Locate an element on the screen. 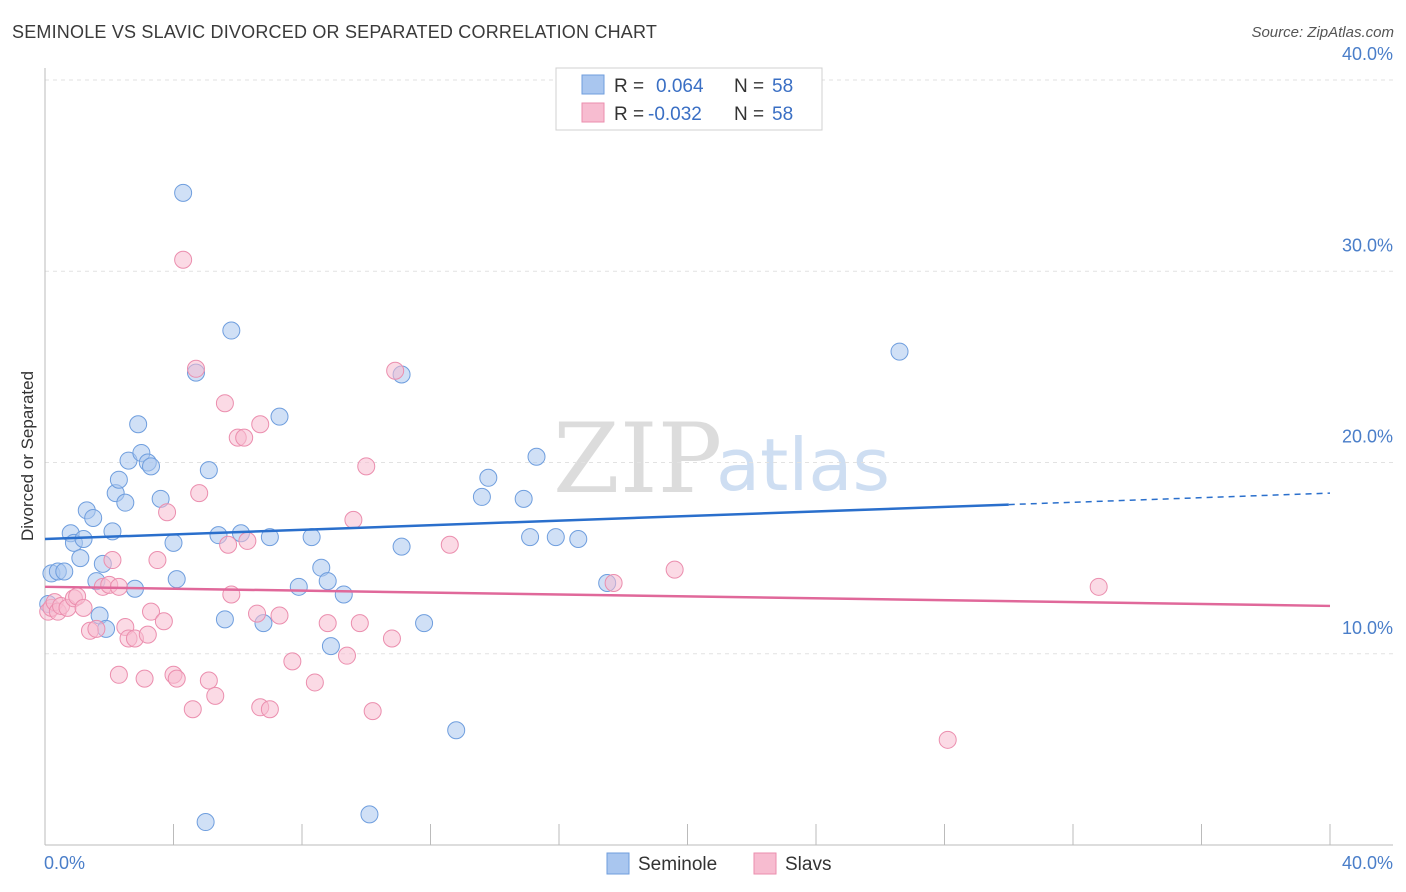 Image resolution: width=1406 pixels, height=892 pixels. x-tick-label-max: 40.0% is located at coordinates (1367, 863).